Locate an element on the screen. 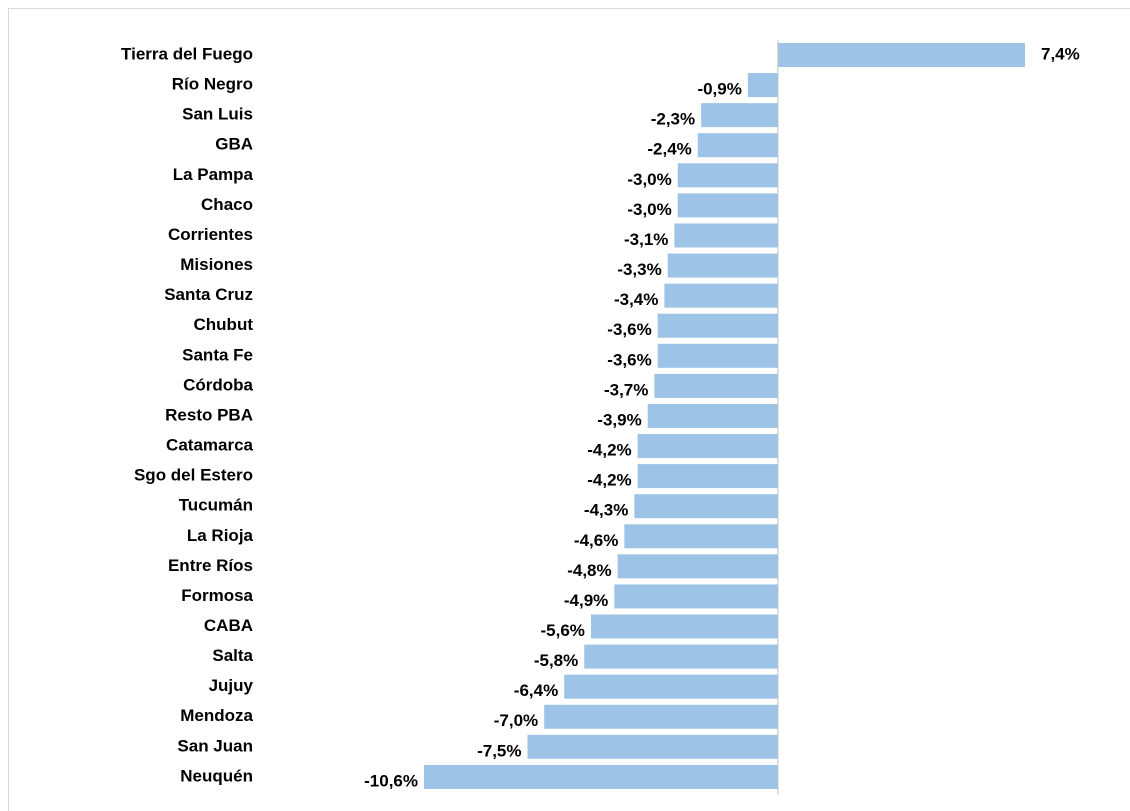  category-label: Corrientes is located at coordinates (210, 234).